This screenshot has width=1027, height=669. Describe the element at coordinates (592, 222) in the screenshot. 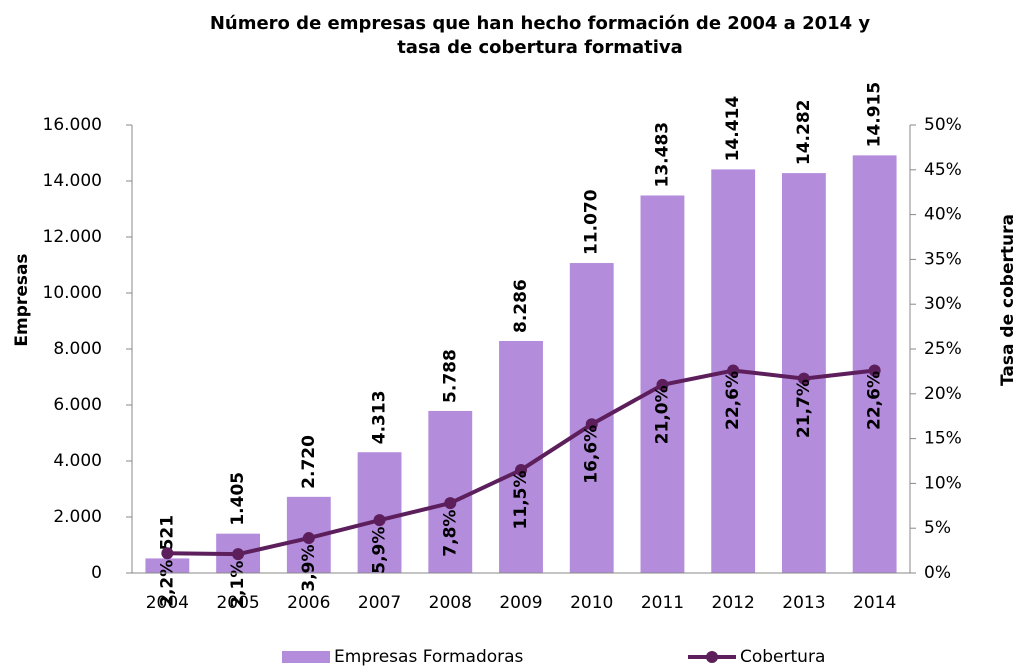

I see `data-label: 11.070` at that location.